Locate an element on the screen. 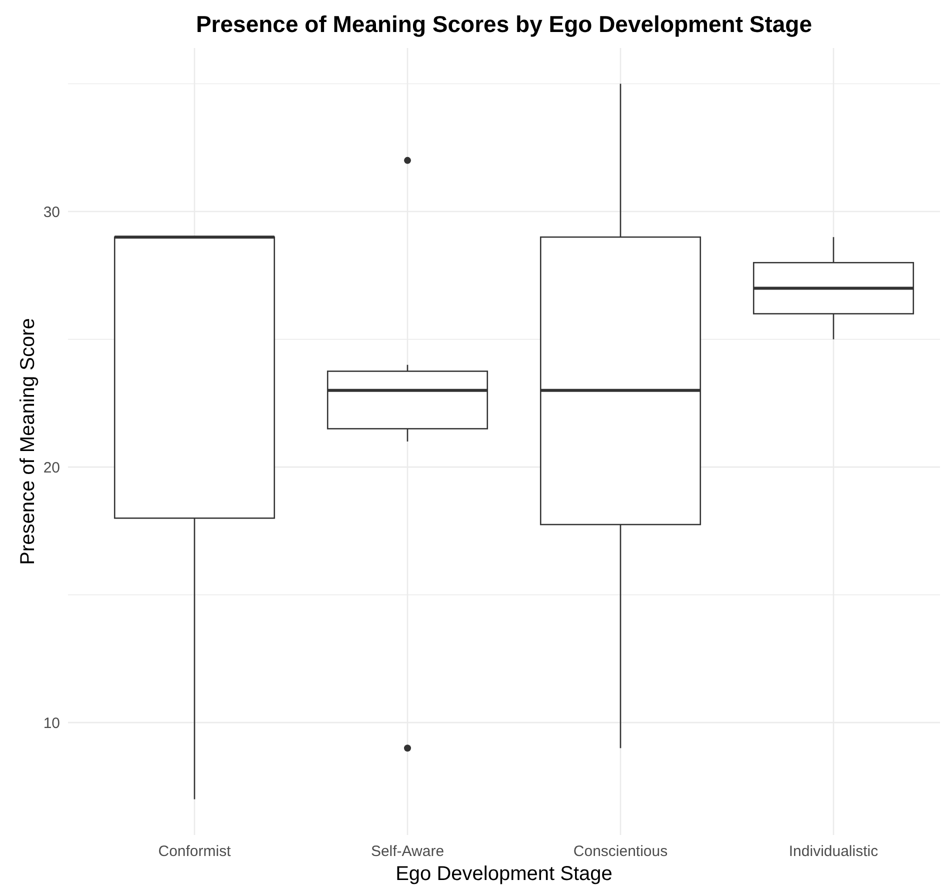  x-axis-title: Ego Development Stage is located at coordinates (504, 874).